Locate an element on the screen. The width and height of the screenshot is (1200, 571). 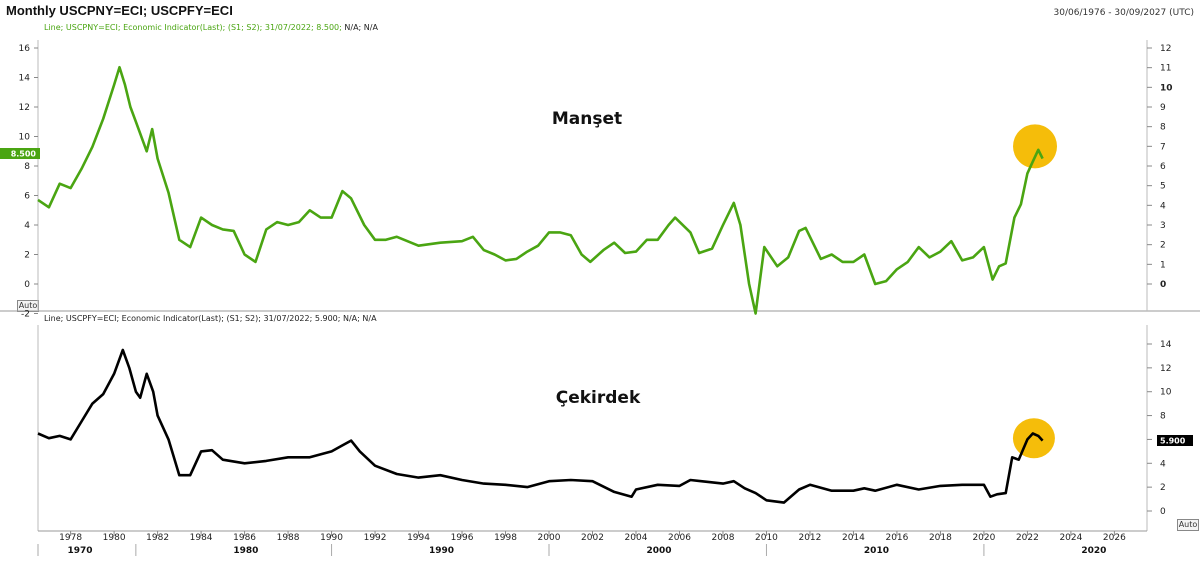
x-tick-label: 1992 is located at coordinates (375, 538).